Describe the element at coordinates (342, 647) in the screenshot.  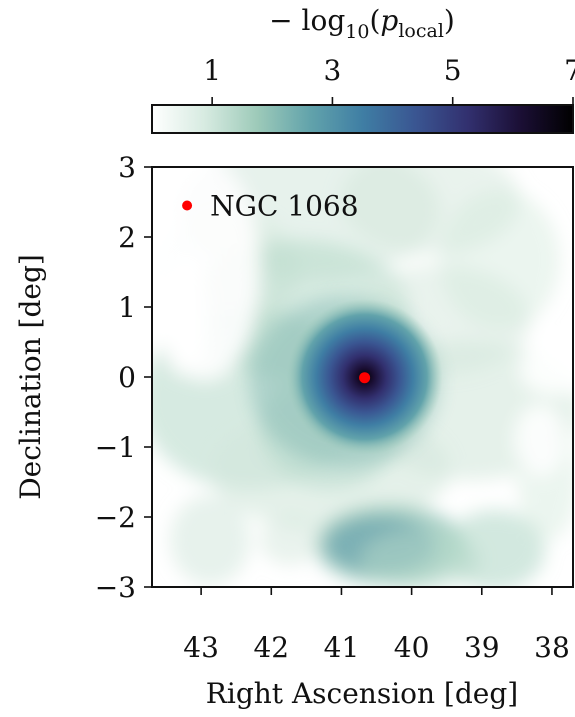
I see `x-tick-label: 41` at that location.